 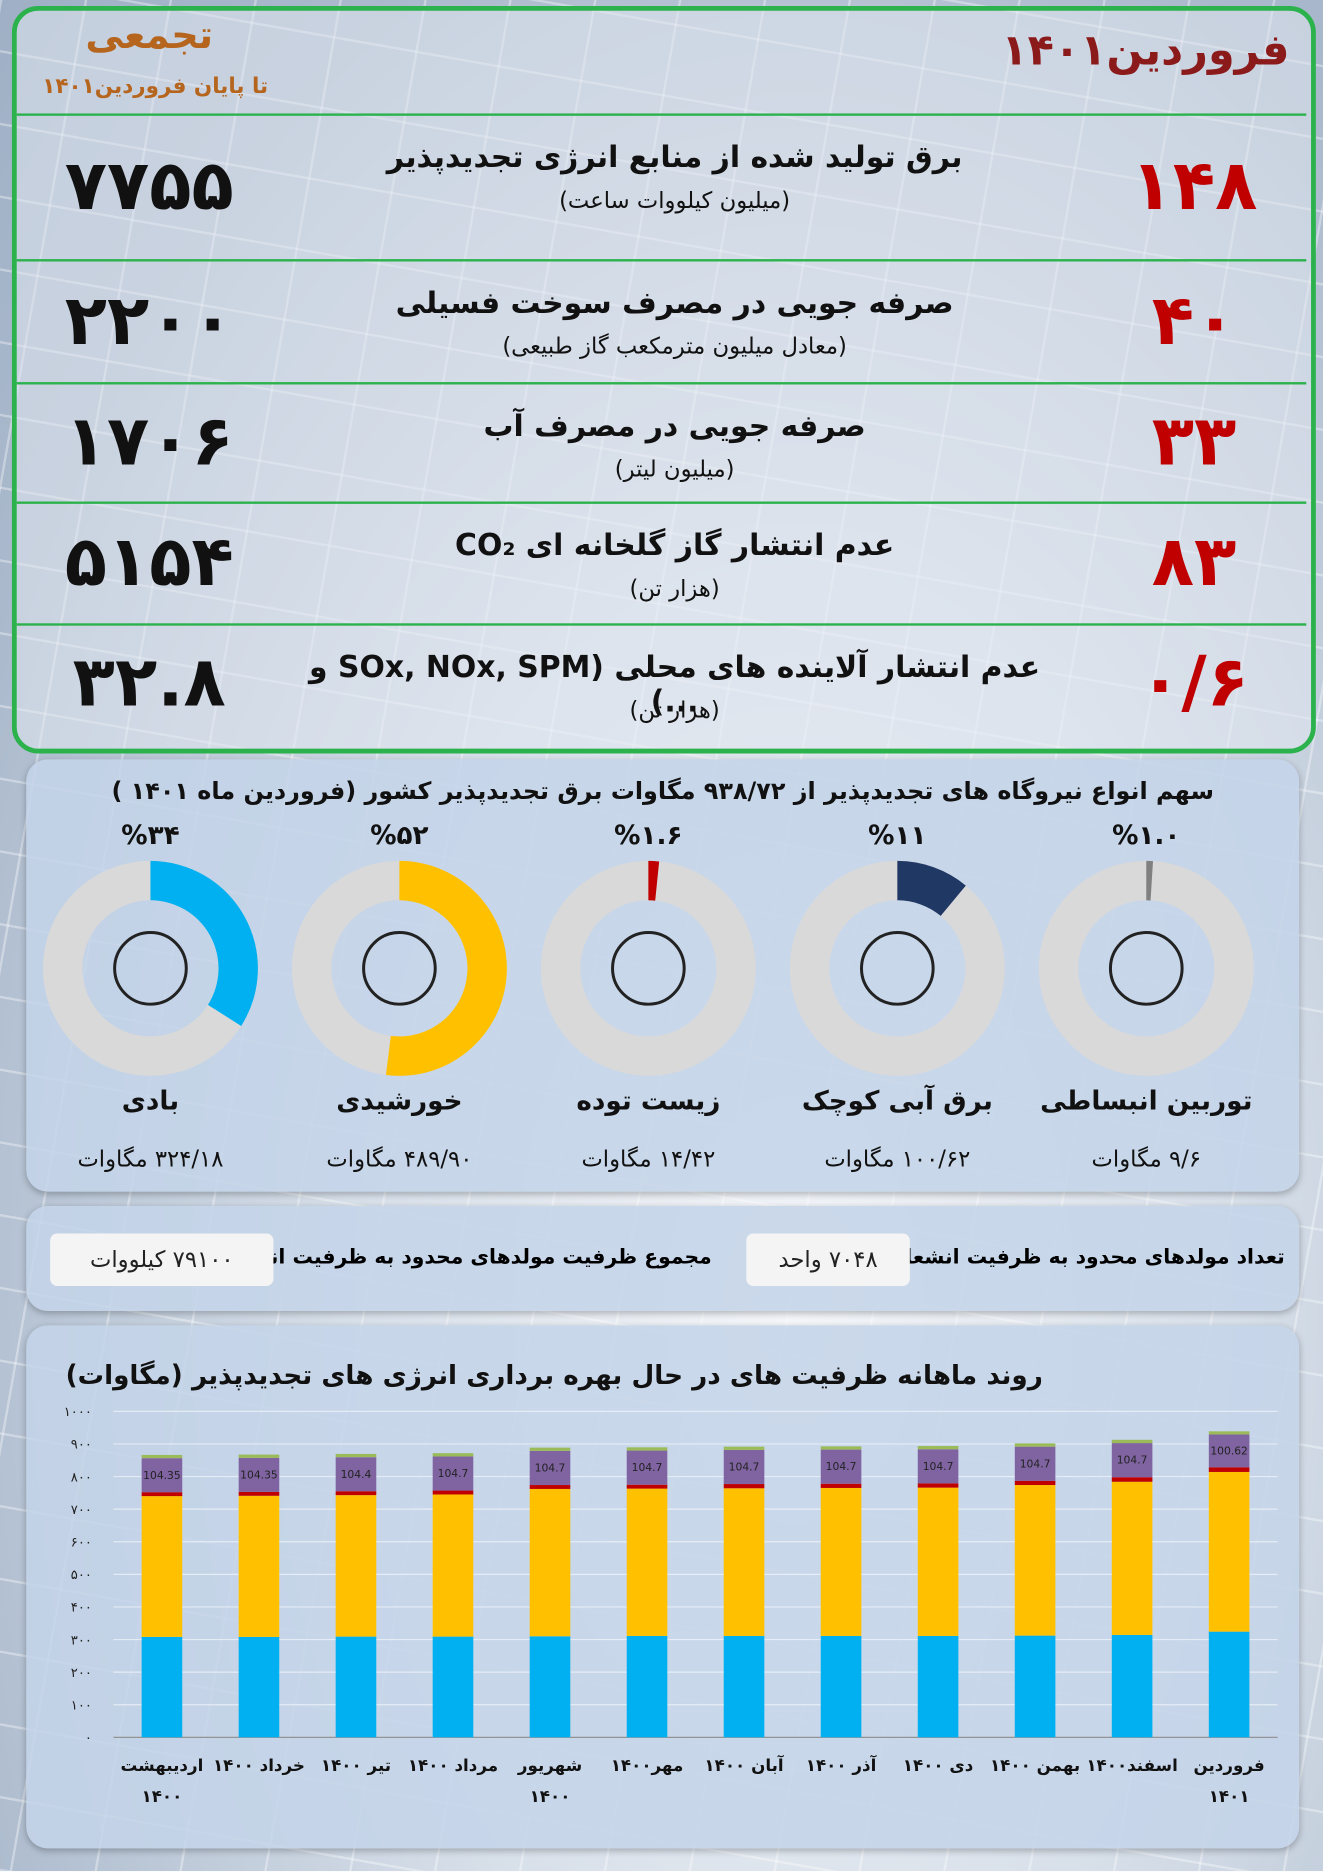 What do you see at coordinates (149, 561) in the screenshot?
I see `cumulative-value: ۵۱۵۴` at bounding box center [149, 561].